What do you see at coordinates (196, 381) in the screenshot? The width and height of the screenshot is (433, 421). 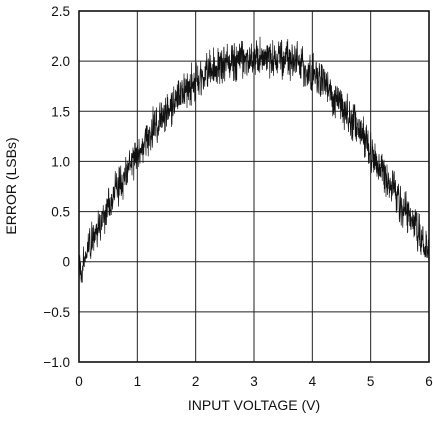 I see `x-tick-label: 2` at bounding box center [196, 381].